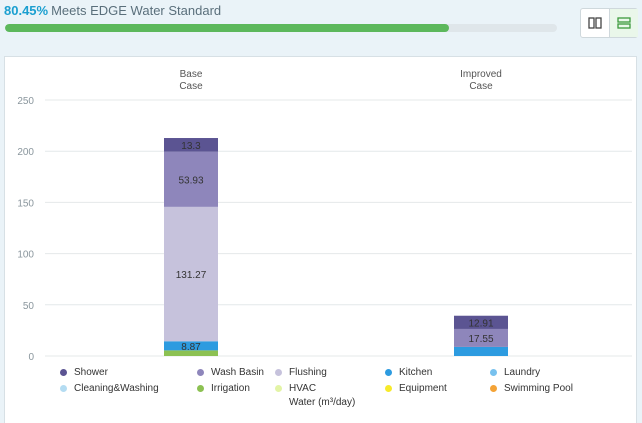 Image resolution: width=642 pixels, height=423 pixels. What do you see at coordinates (191, 74) in the screenshot?
I see `category-label: Base` at bounding box center [191, 74].